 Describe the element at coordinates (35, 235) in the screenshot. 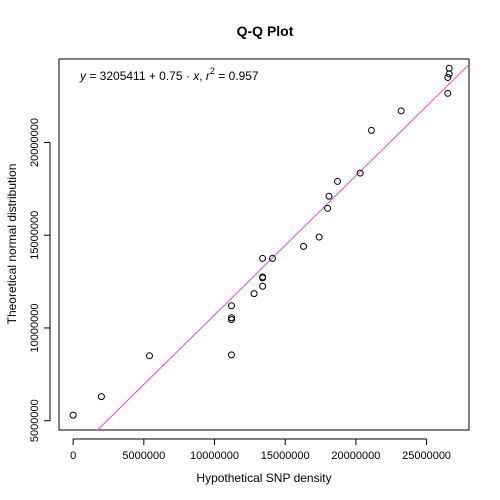

I see `y-tick-label: 15000000` at that location.